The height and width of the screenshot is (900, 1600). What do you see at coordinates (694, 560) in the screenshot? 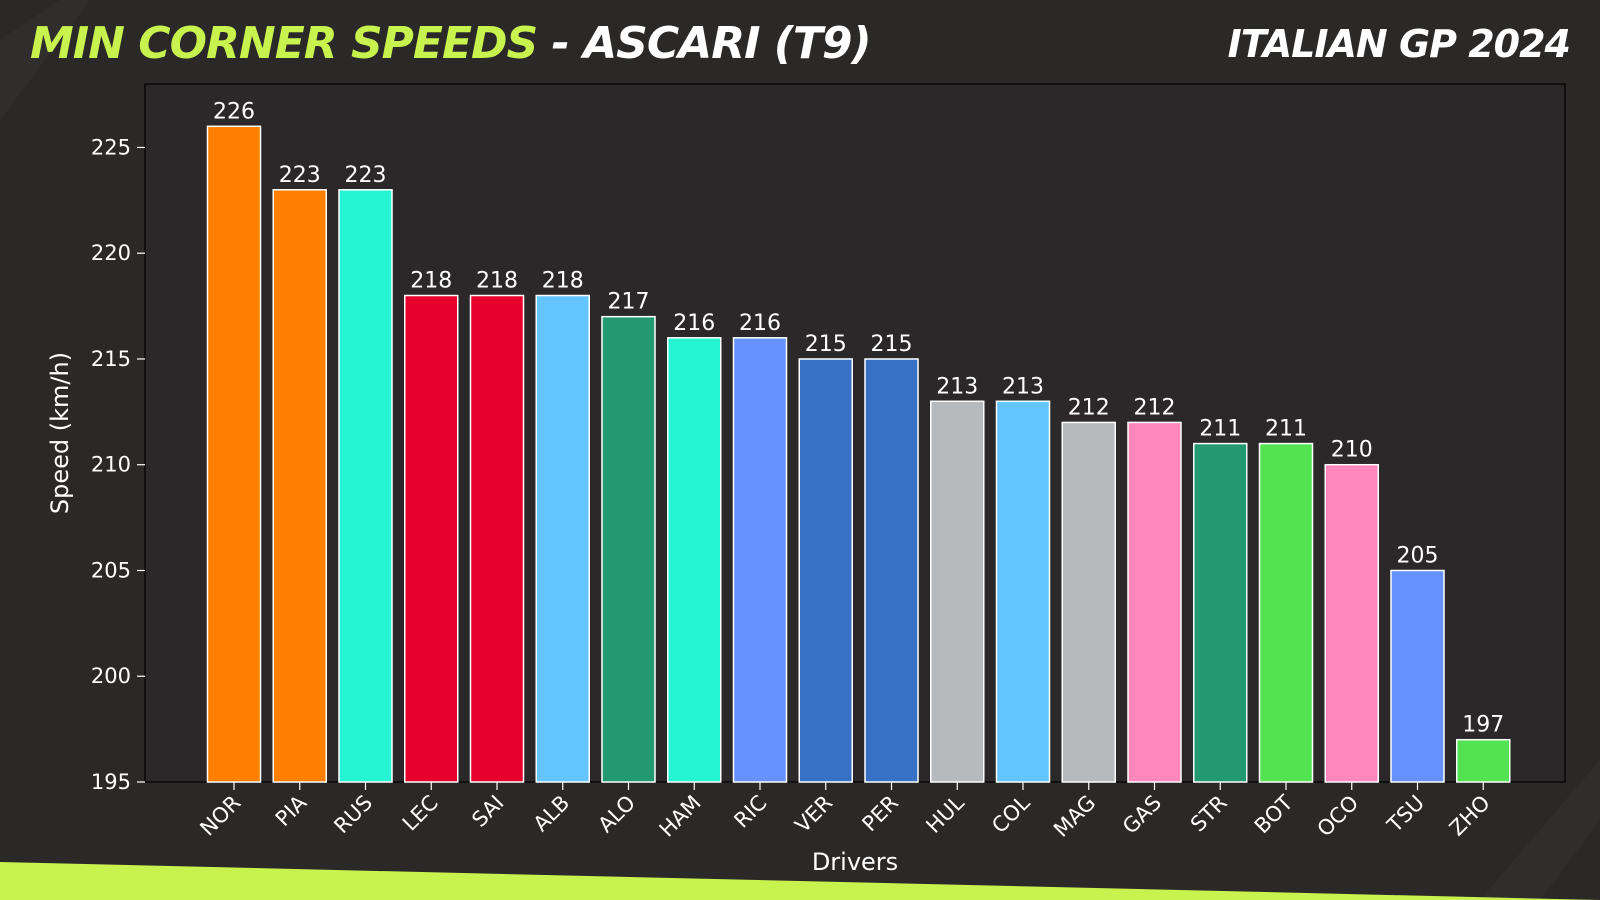
I see `bar-ham` at bounding box center [694, 560].